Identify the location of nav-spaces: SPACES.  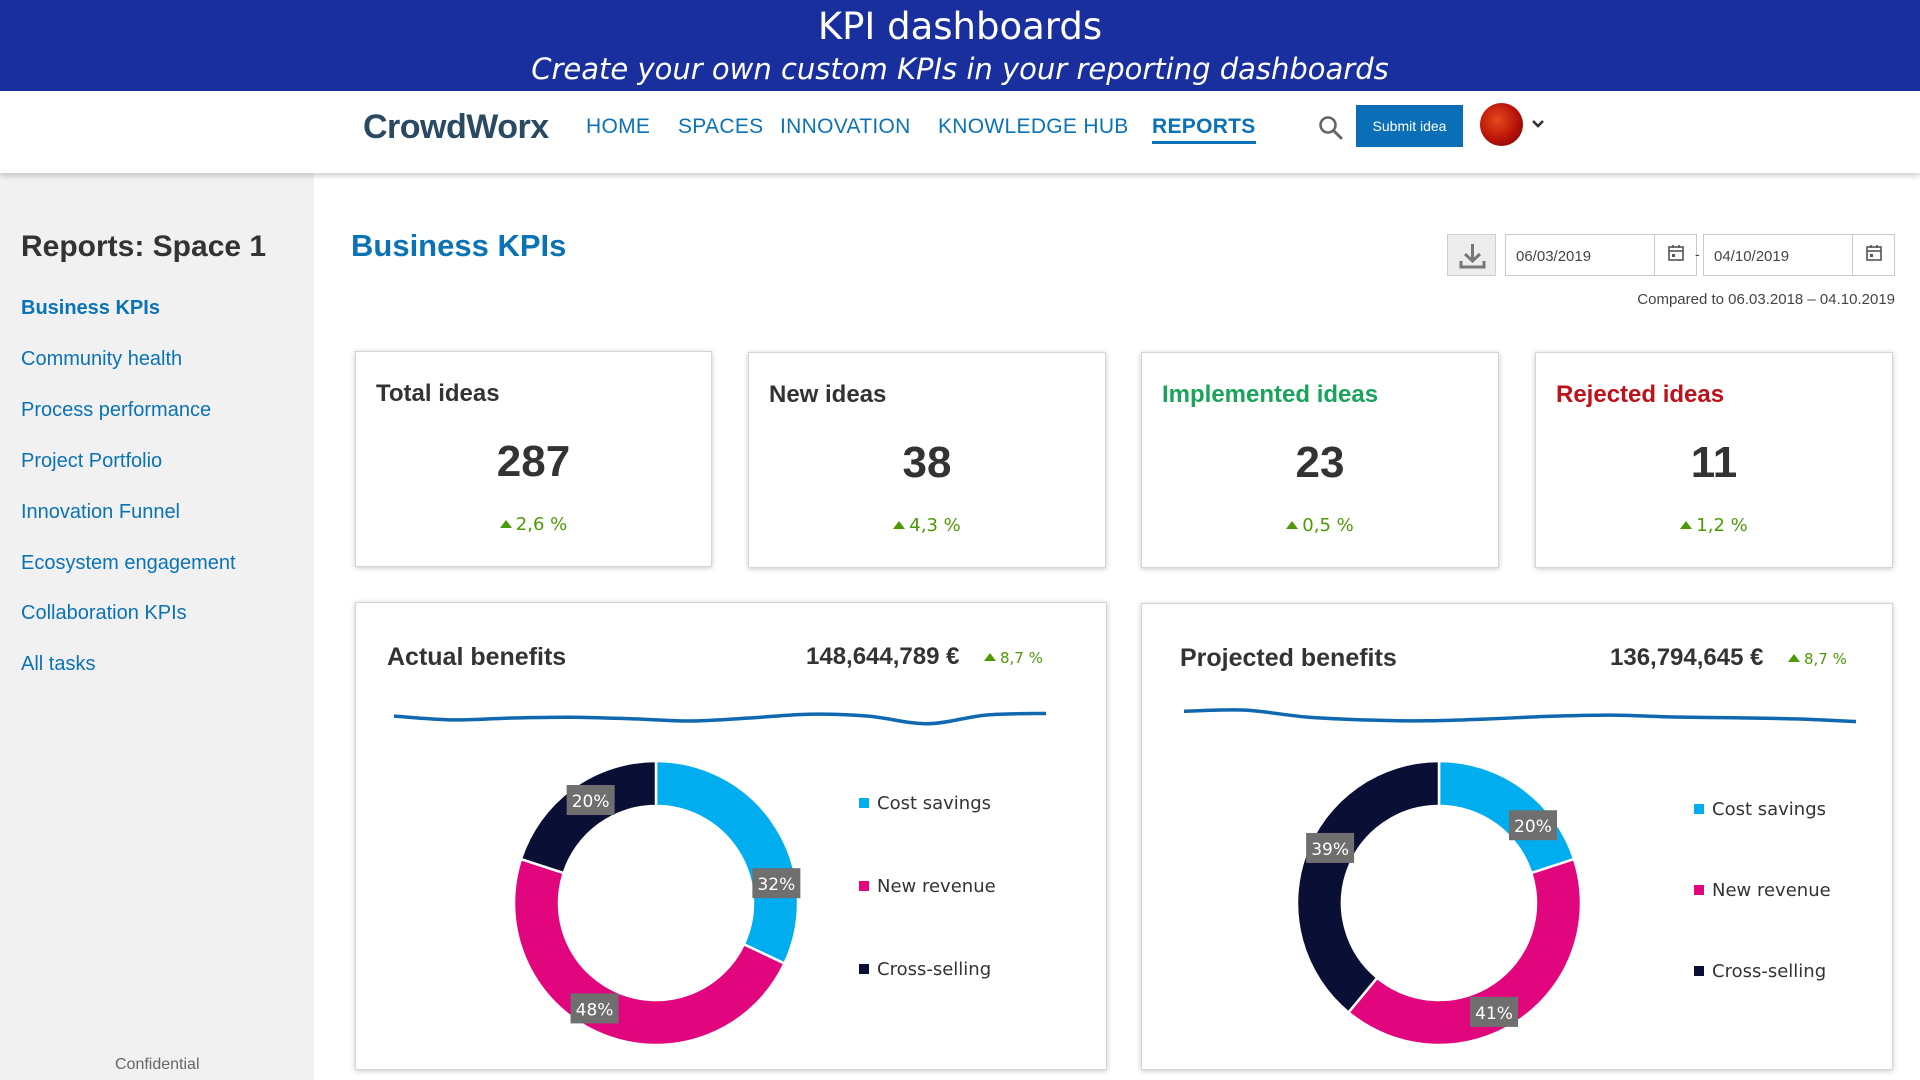
(721, 126).